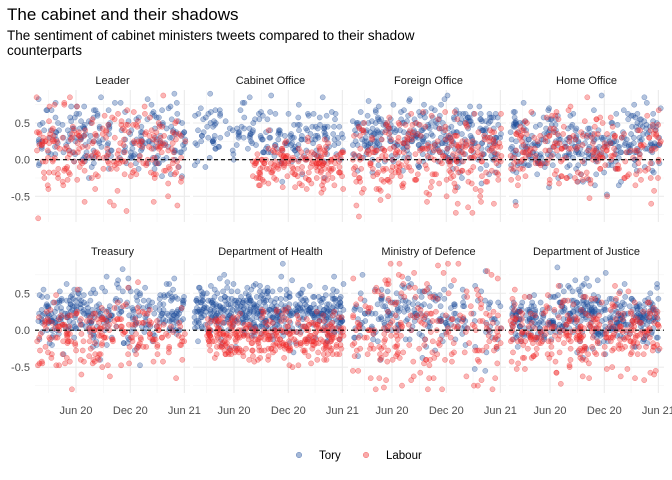 This screenshot has width=672, height=480. I want to click on x-tick-label: Jun 20, so click(75, 411).